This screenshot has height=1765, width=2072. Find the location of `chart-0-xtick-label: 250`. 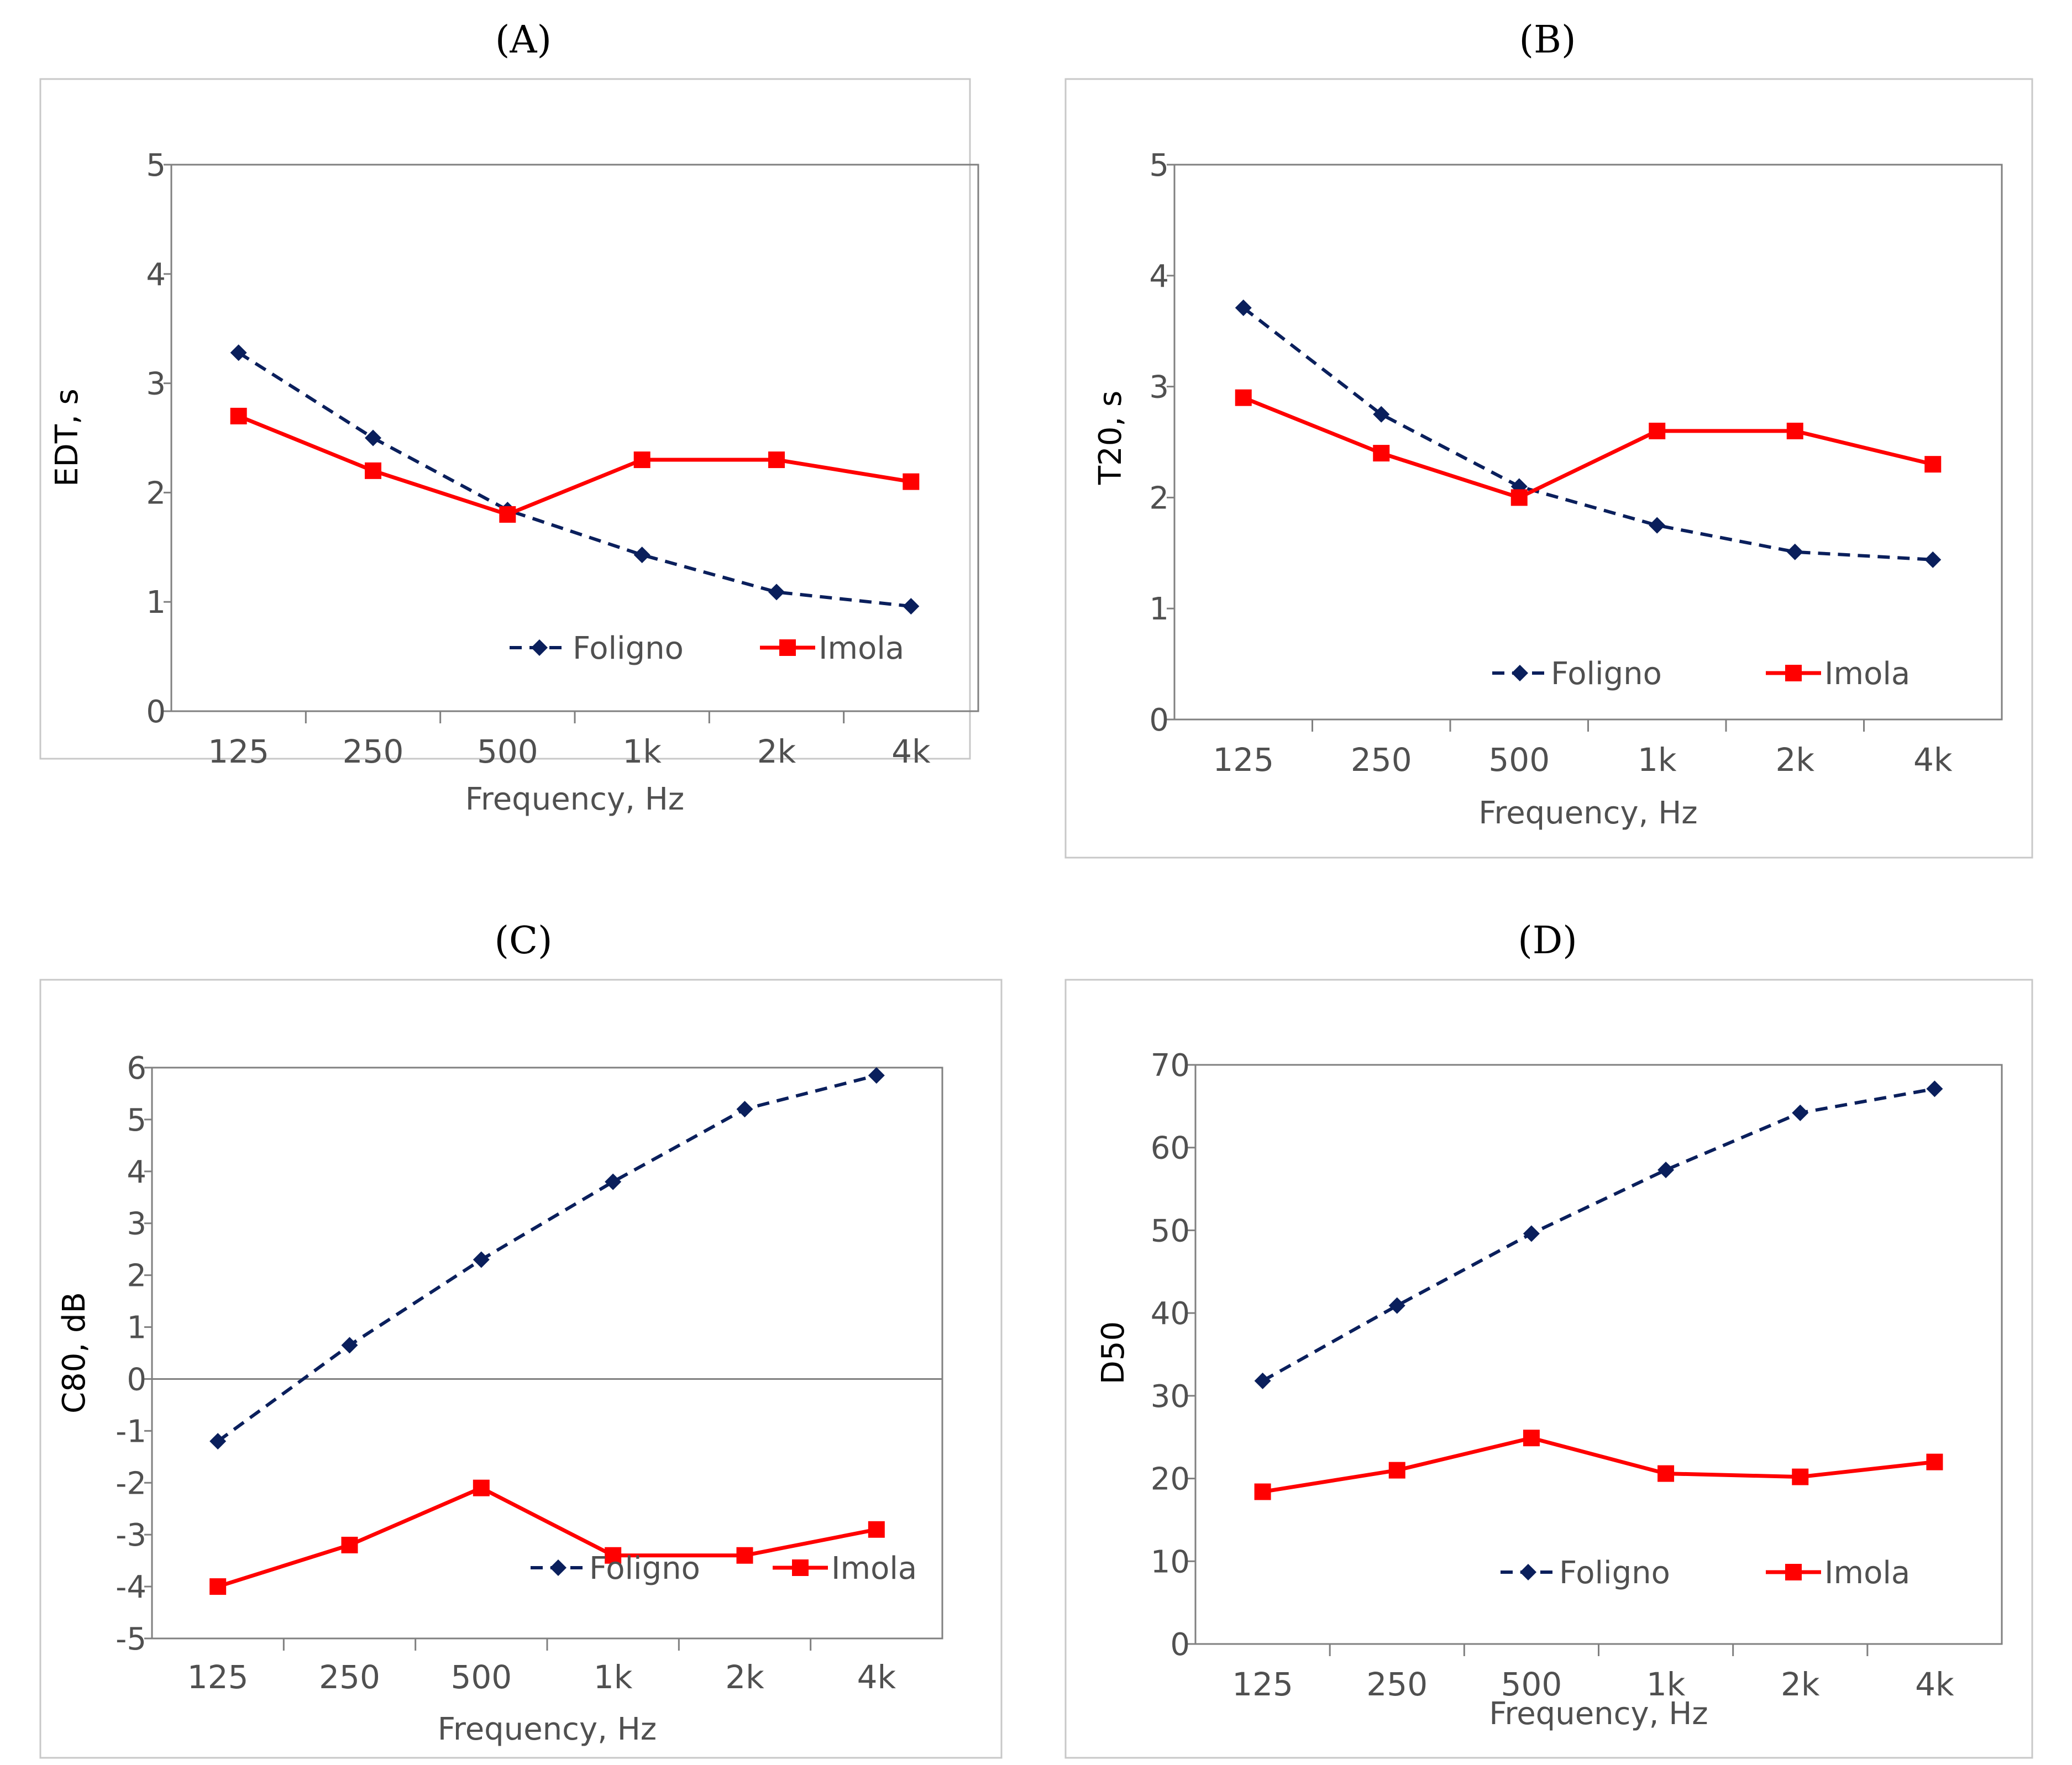

chart-0-xtick-label: 250 is located at coordinates (373, 751).